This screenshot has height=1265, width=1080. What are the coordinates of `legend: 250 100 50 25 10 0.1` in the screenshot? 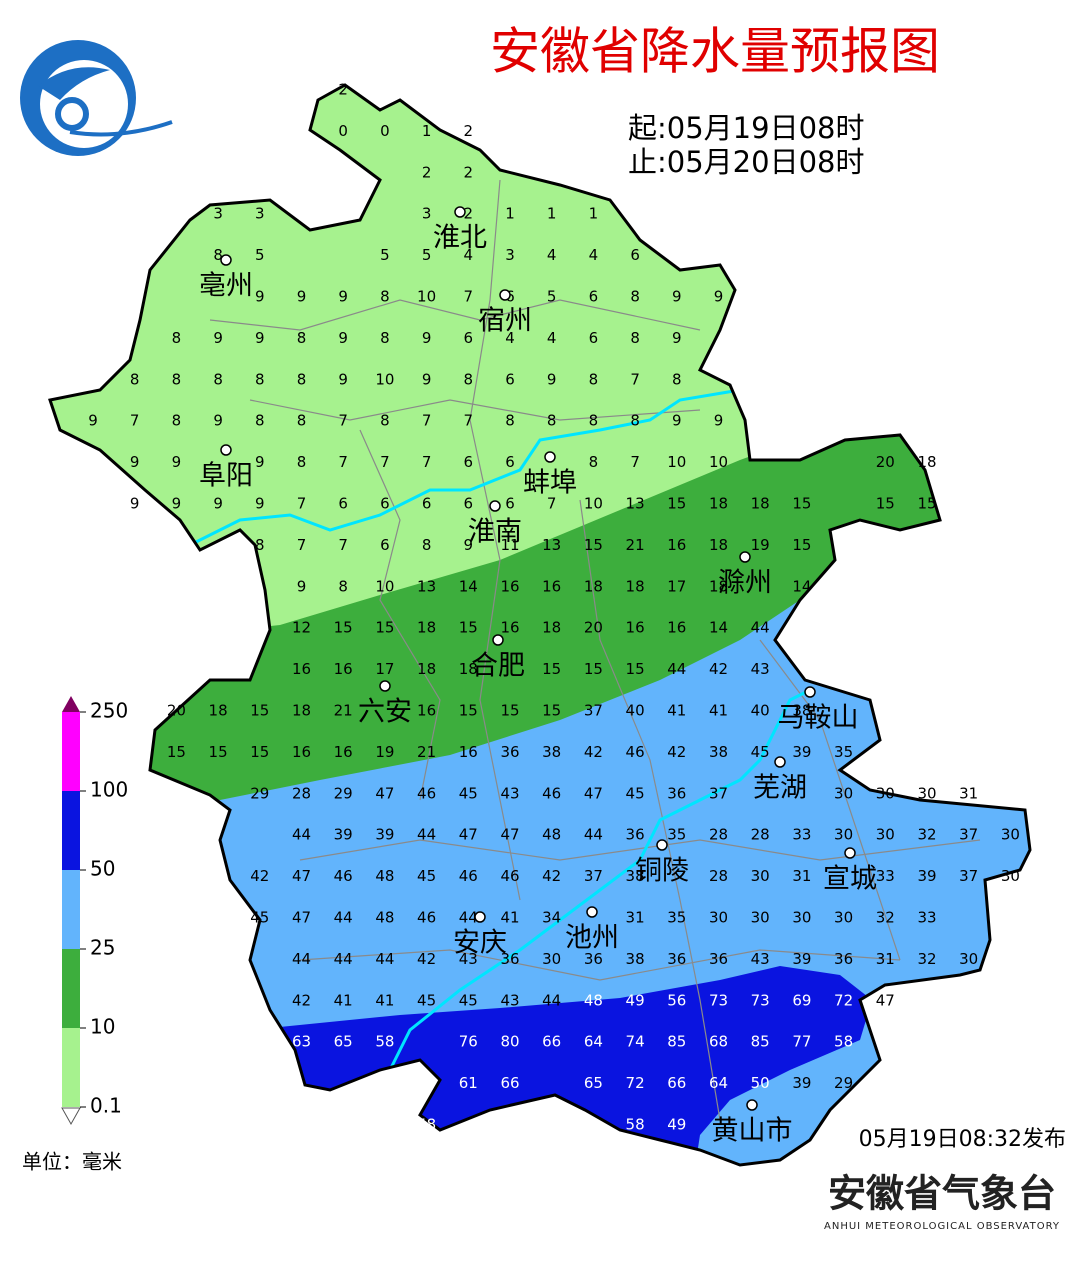 It's located at (94, 911).